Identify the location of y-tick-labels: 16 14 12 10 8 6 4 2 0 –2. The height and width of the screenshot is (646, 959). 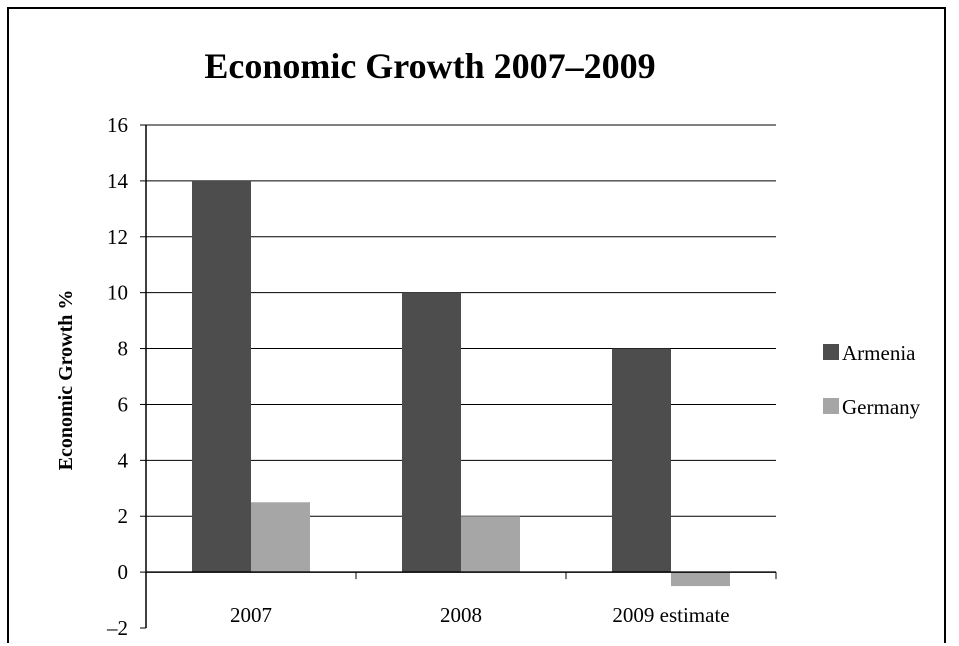
(117, 376).